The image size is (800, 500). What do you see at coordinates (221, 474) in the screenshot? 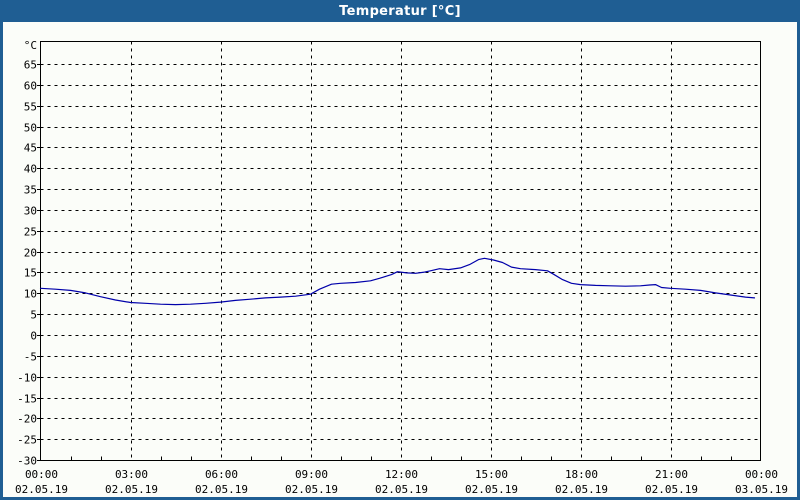
I see `x-tick-time-label: 06:00` at bounding box center [221, 474].